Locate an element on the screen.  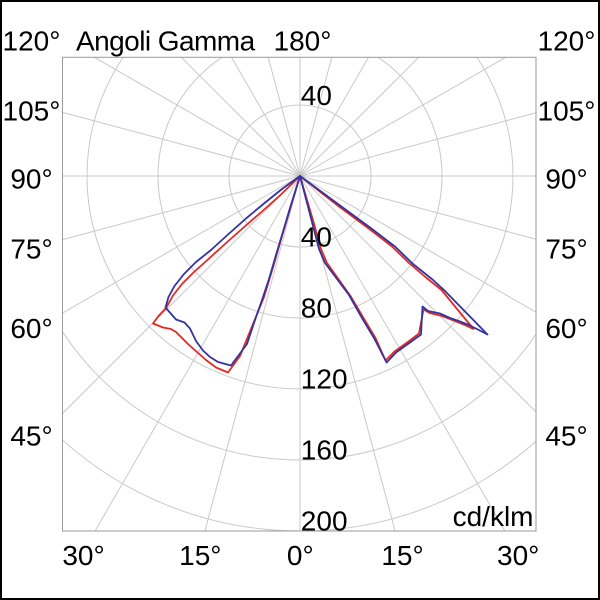
svg-text: 120 is located at coordinates (324, 379).